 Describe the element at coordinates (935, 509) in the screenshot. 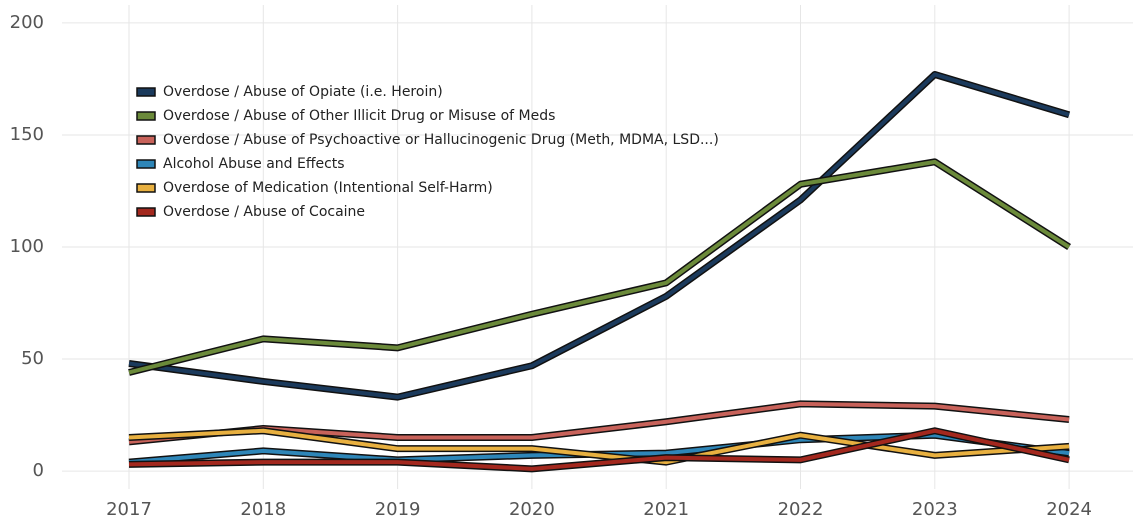

I see `x-tick-label: 2023` at that location.